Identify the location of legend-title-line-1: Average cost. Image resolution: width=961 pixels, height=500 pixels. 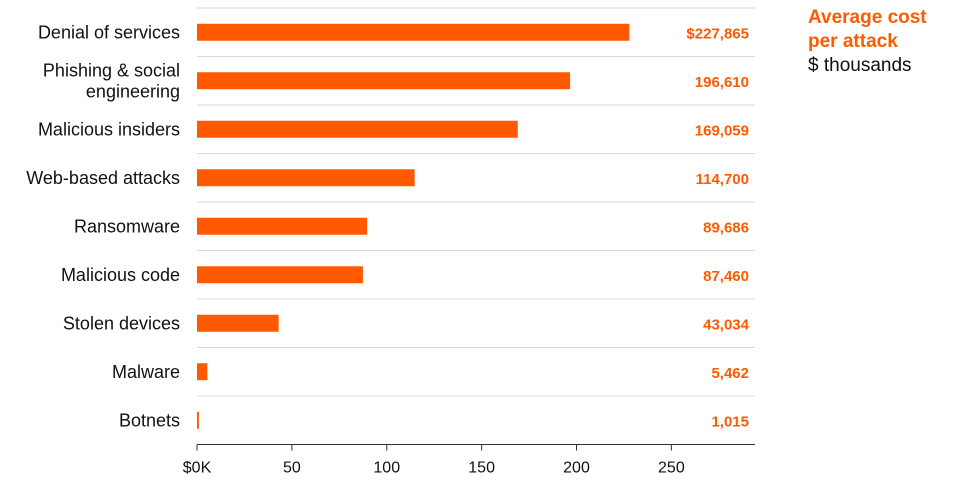
(867, 17).